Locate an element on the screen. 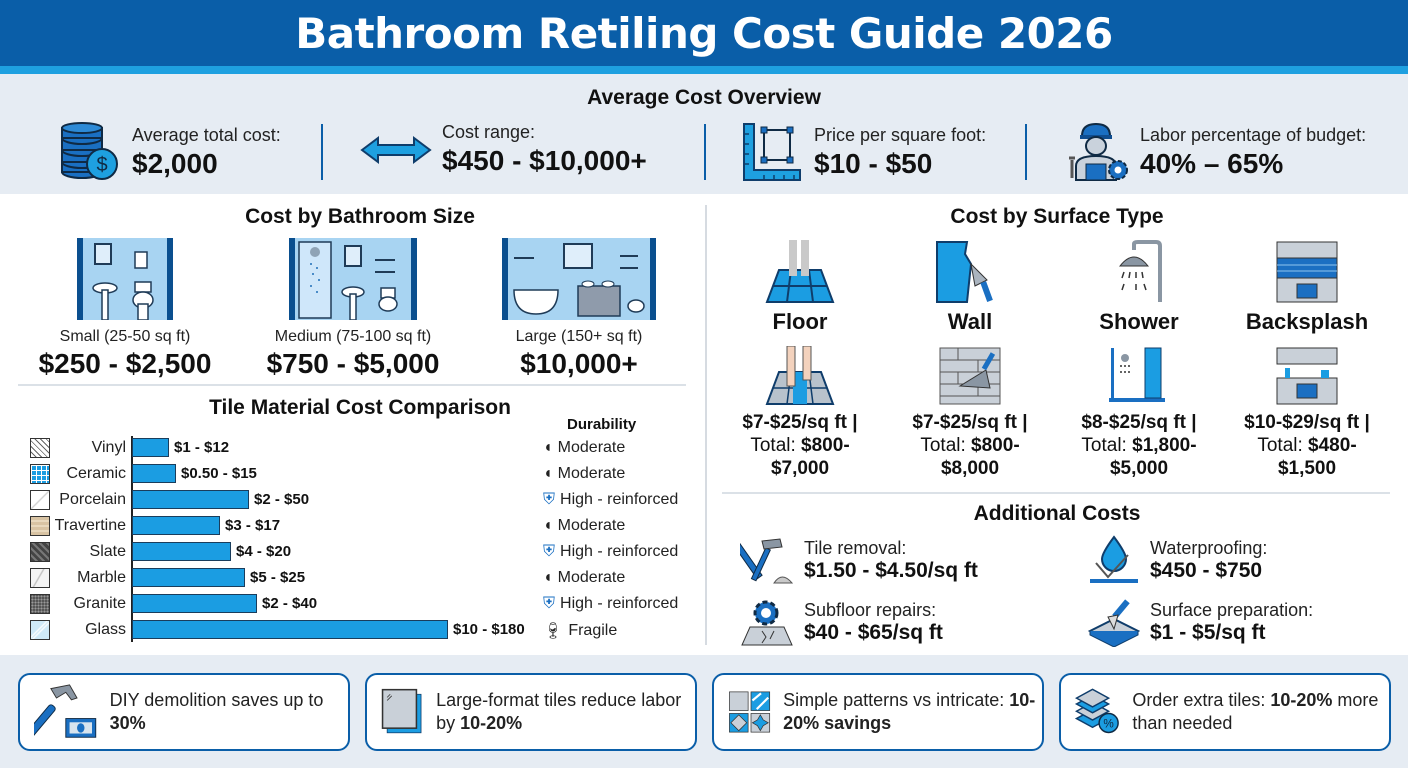 The width and height of the screenshot is (1408, 768). surface-name: Floor is located at coordinates (800, 321).